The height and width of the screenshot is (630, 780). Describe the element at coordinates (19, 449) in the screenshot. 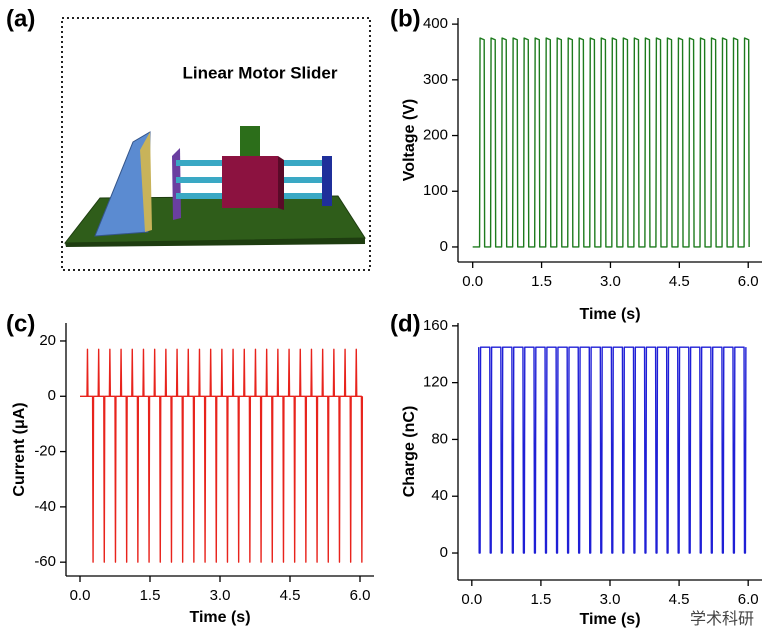

I see `y-axis-label: Current (μA)` at that location.